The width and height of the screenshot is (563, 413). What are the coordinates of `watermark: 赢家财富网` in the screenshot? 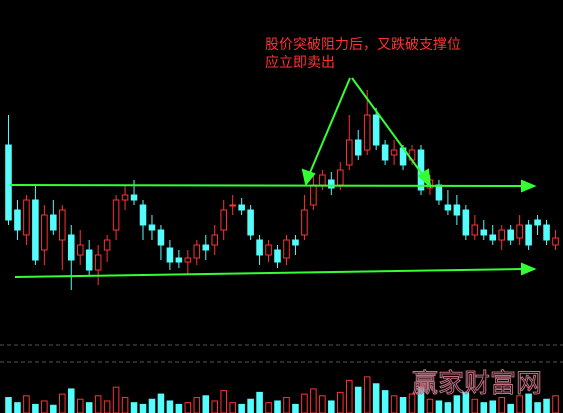 It's located at (477, 384).